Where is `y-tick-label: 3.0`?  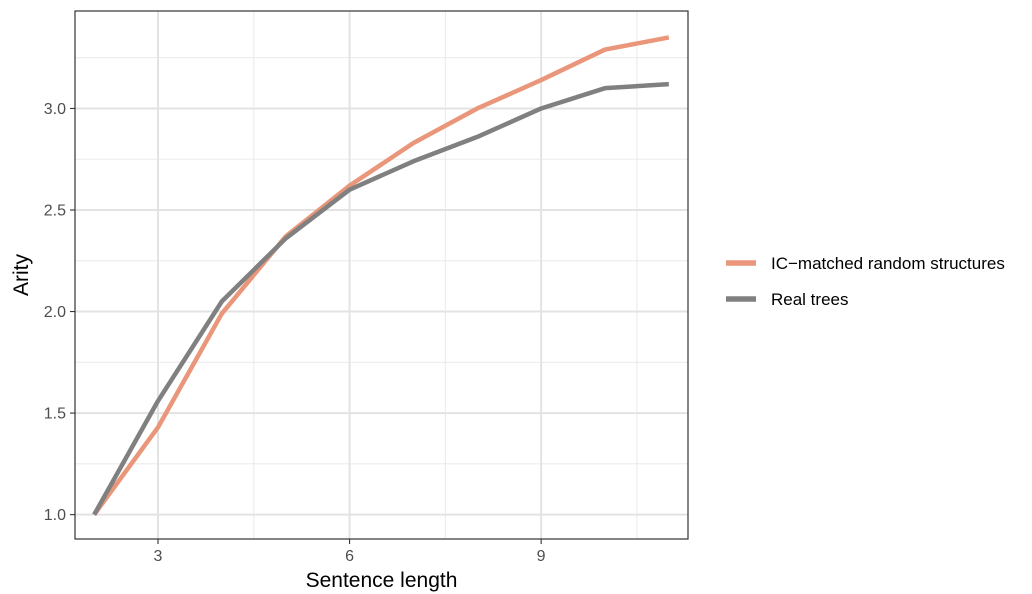
y-tick-label: 3.0 is located at coordinates (55, 109).